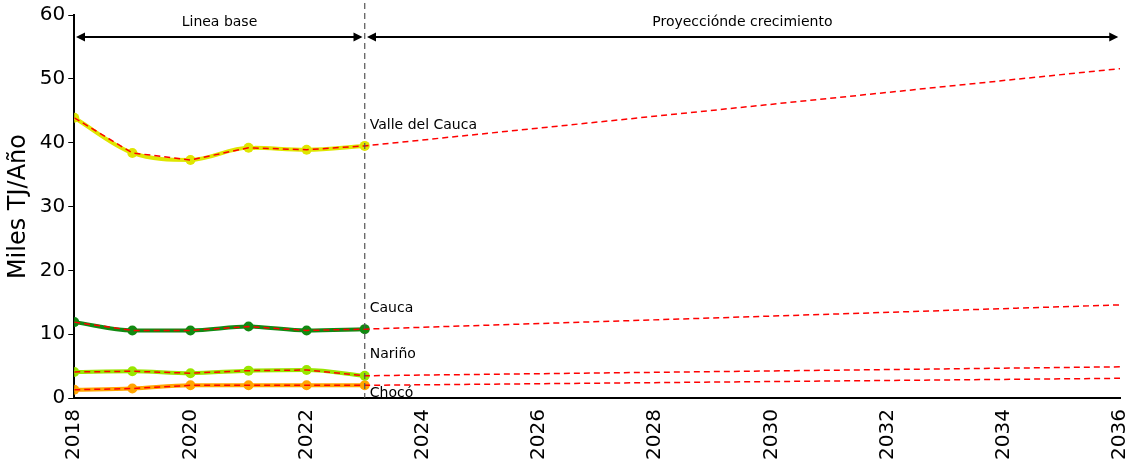 This screenshot has height=463, width=1147. What do you see at coordinates (421, 435) in the screenshot?
I see `x-tick-label: 2024` at bounding box center [421, 435].